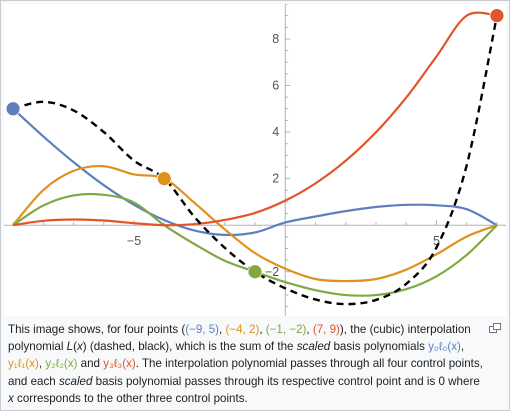  What do you see at coordinates (75, 347) in the screenshot?
I see `caption-text: (` at bounding box center [75, 347].